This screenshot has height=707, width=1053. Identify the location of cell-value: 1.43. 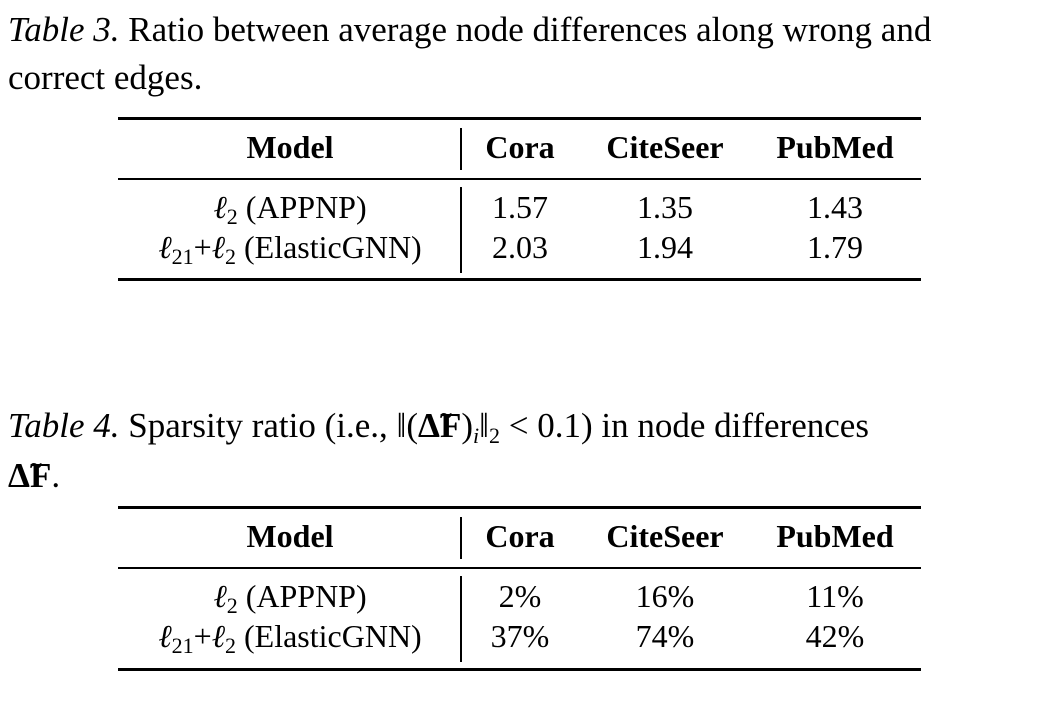
(835, 207).